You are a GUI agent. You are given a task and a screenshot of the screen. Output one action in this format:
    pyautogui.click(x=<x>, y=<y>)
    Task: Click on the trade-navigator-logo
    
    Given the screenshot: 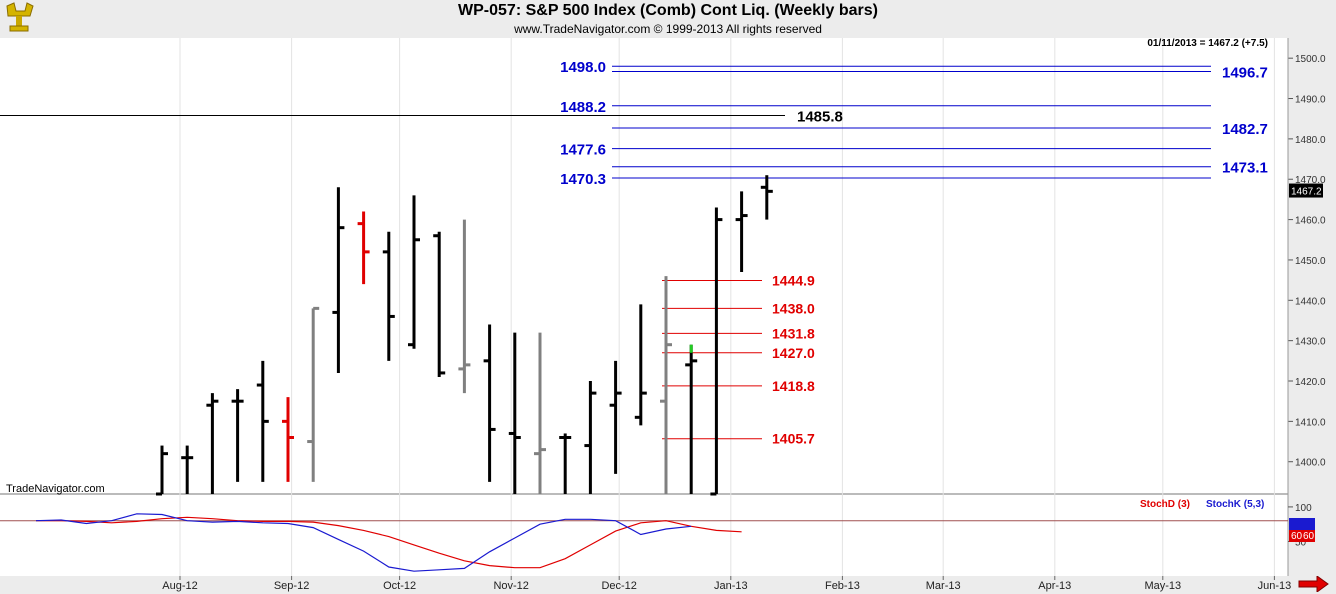 What is the action you would take?
    pyautogui.click(x=19, y=18)
    